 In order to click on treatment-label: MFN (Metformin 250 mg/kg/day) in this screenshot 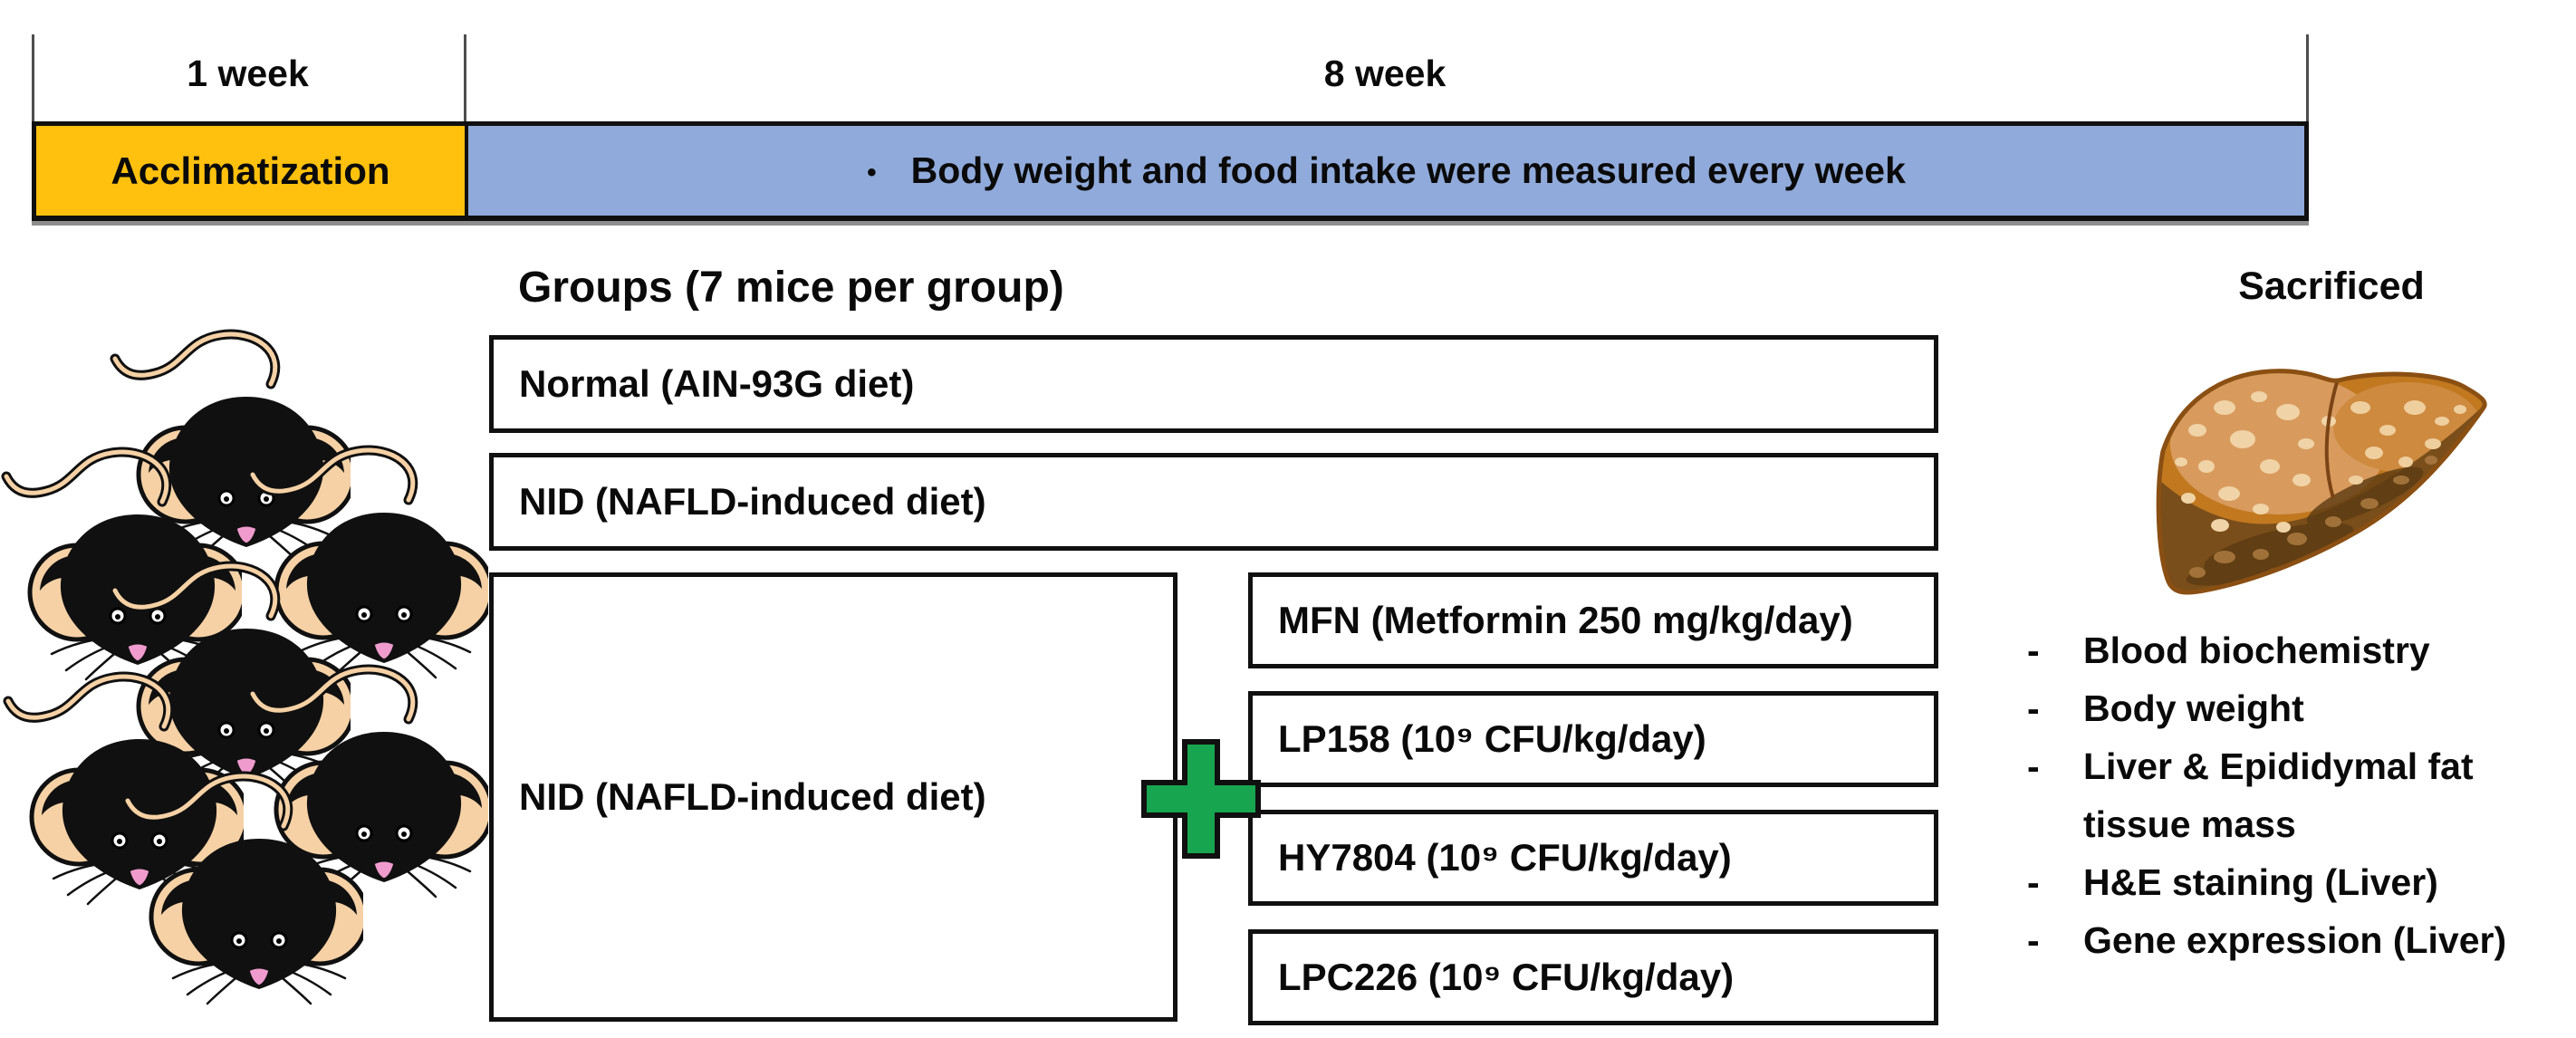, I will do `click(1565, 620)`.